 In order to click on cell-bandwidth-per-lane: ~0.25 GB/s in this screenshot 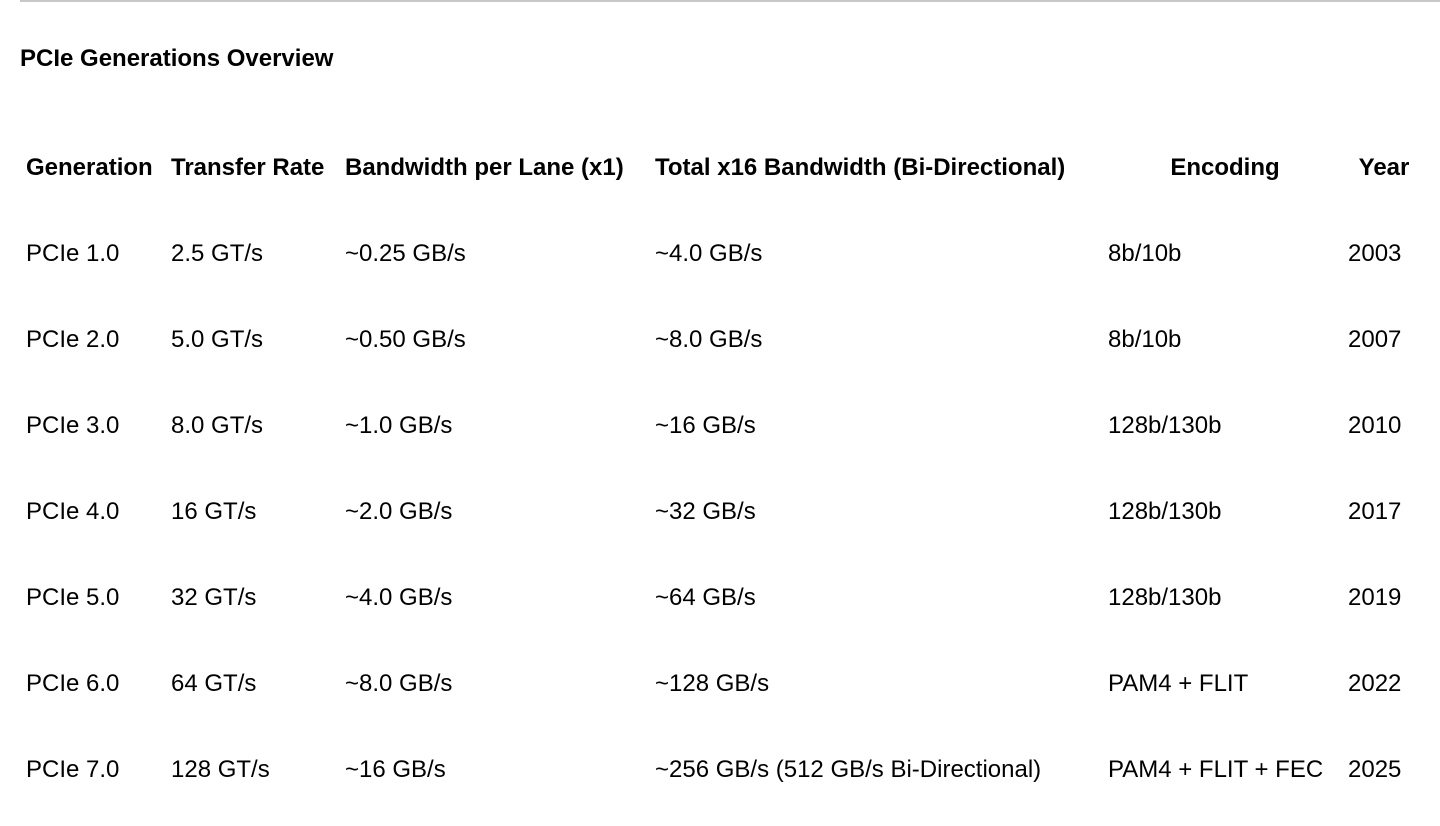, I will do `click(405, 253)`.